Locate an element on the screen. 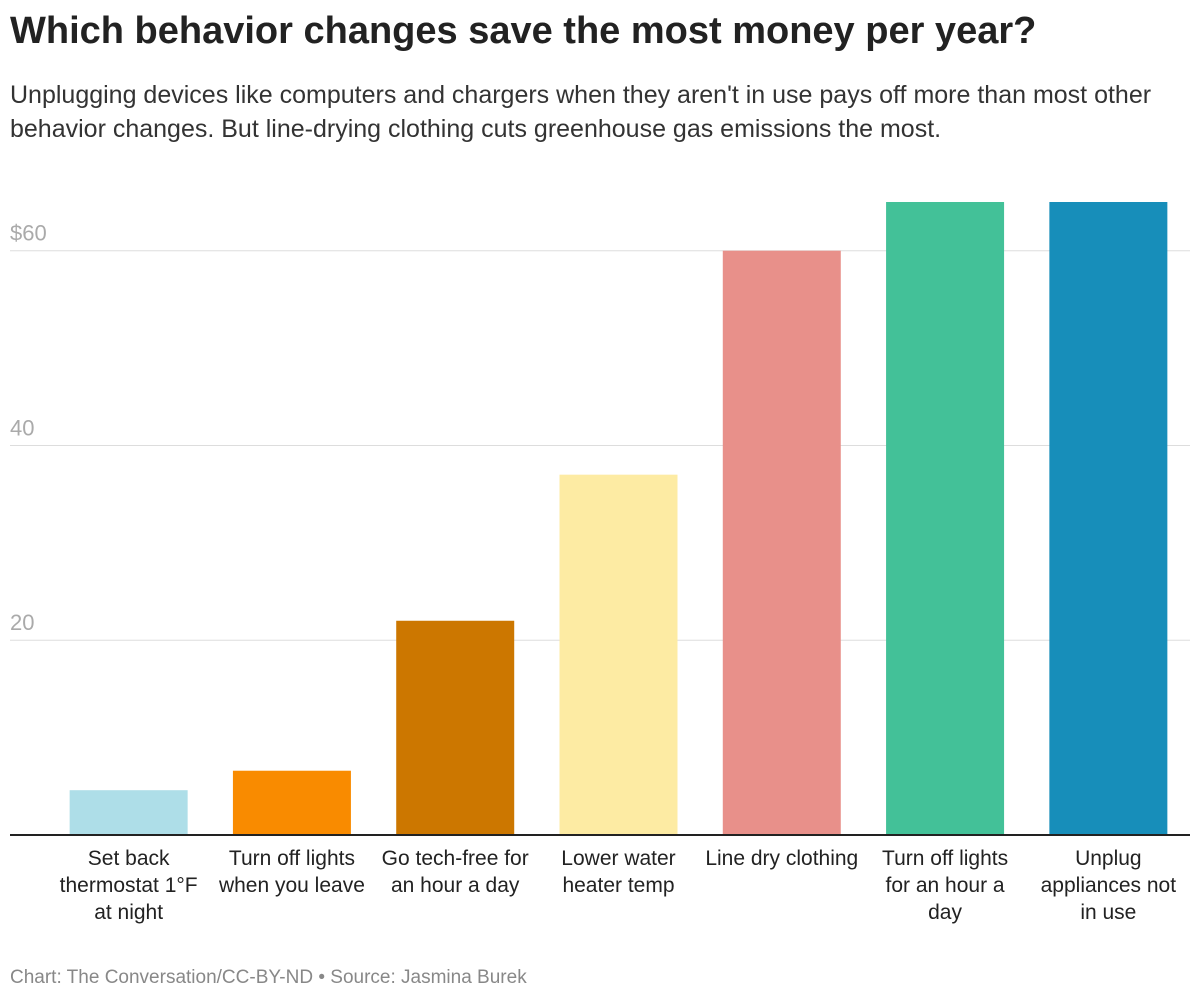 This screenshot has height=1003, width=1200. x-tick-label-box: Lower water heater temp is located at coordinates (618, 872).